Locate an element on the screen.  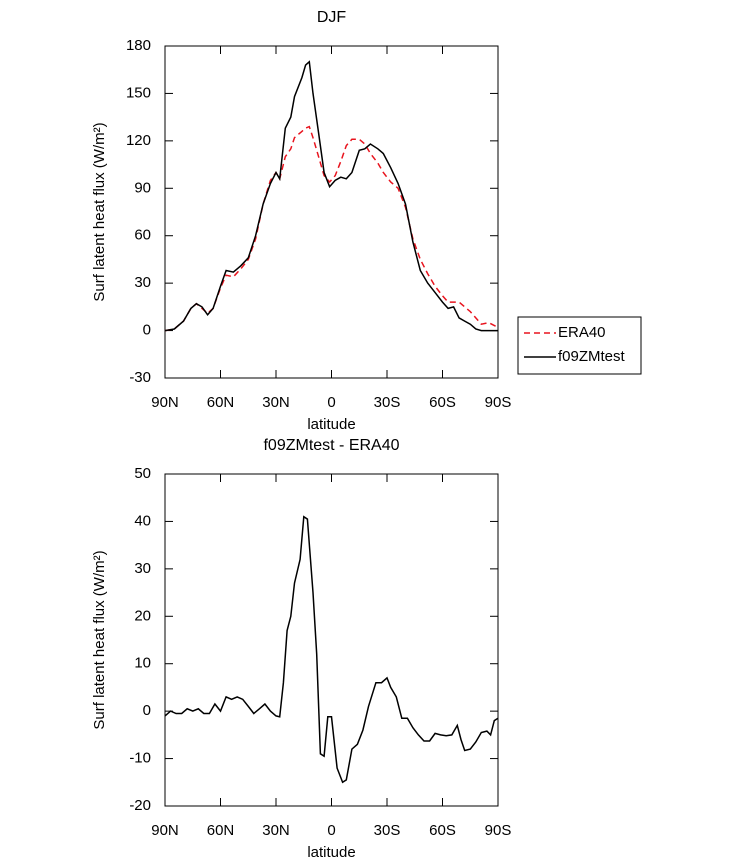
y-tick-label: -30 is located at coordinates (140, 377).